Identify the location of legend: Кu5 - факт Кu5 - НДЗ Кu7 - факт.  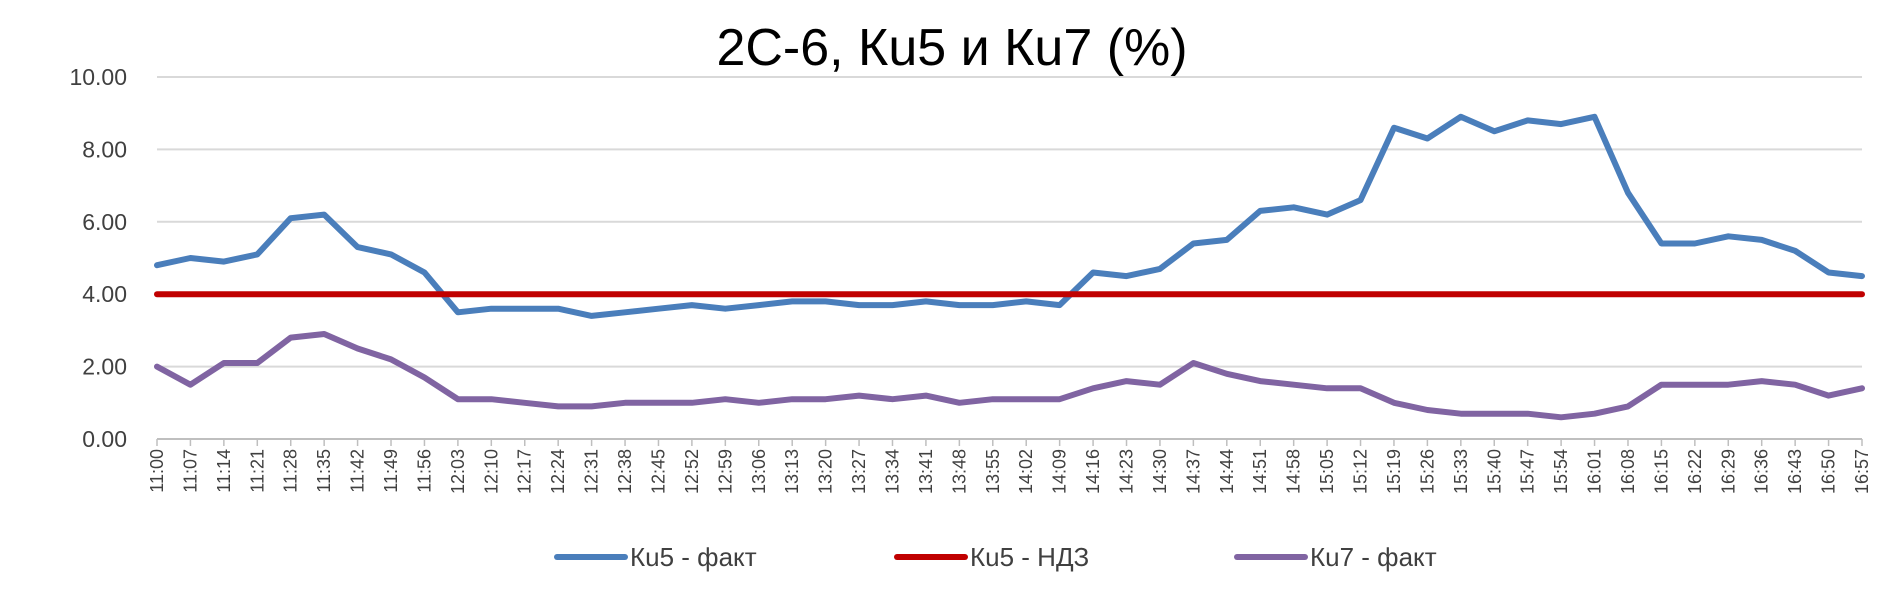
(995, 557).